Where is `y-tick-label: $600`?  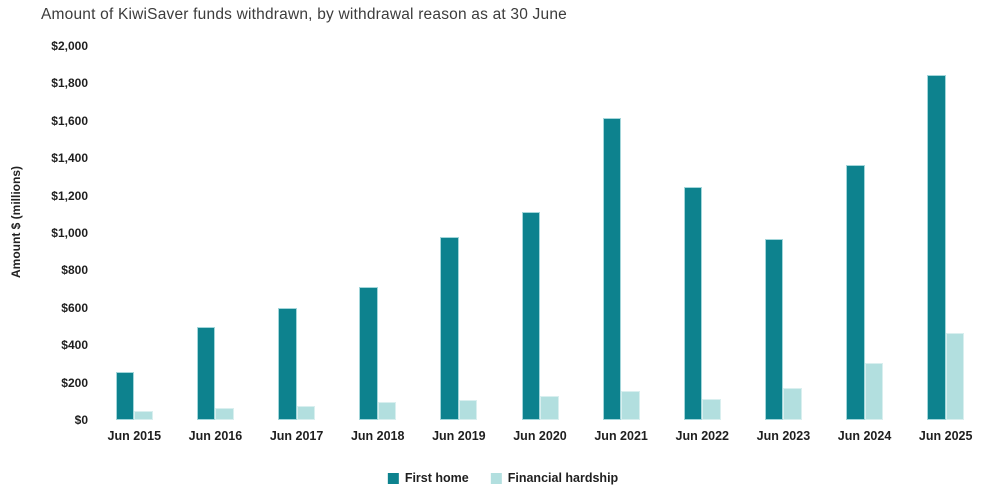 y-tick-label: $600 is located at coordinates (74, 307).